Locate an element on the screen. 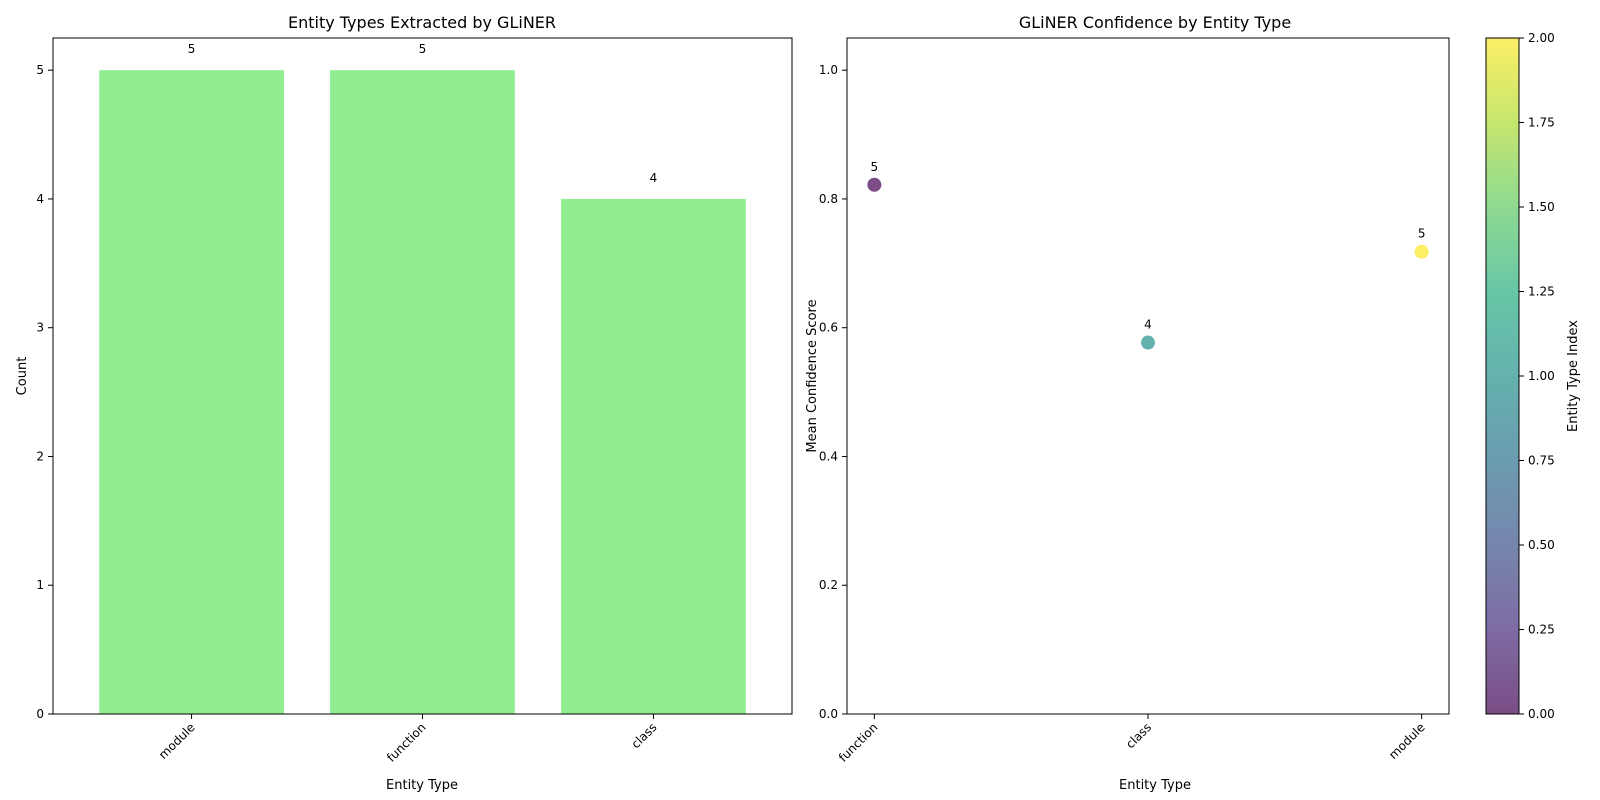 The width and height of the screenshot is (1600, 800). colorbar-tick-label: 0.75 is located at coordinates (1541, 461).